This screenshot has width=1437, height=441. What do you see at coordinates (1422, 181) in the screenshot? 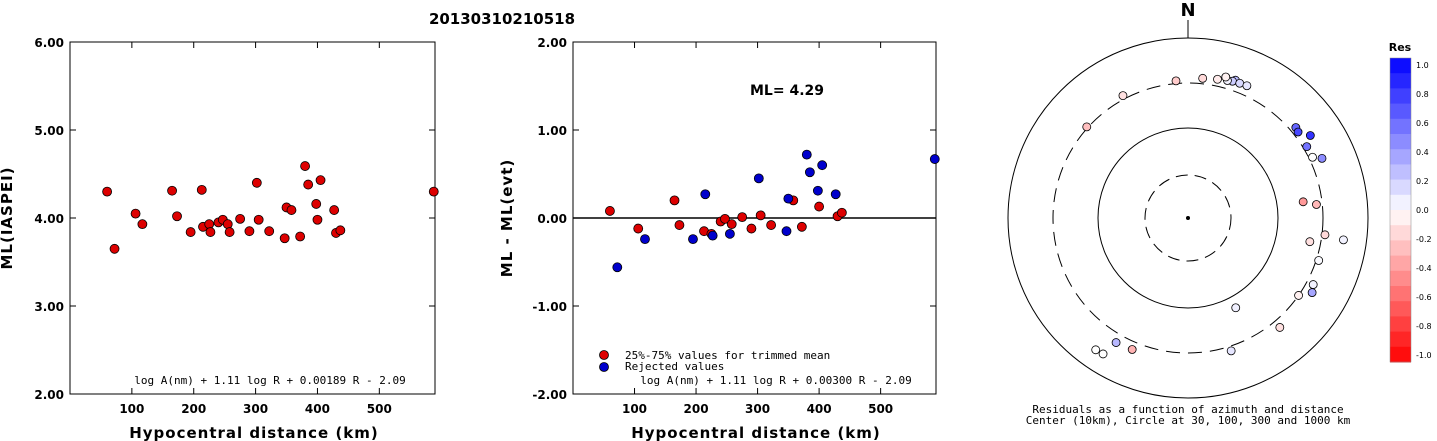
I see `colorbar-tick-label: 0.2` at bounding box center [1422, 181].